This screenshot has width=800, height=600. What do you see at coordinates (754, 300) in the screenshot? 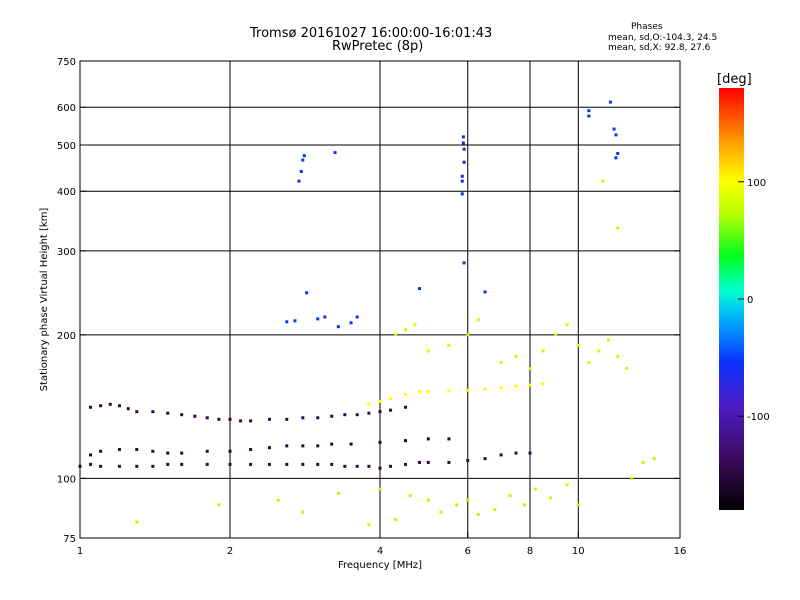
I see `colorbar-ticks: 100 0 -100` at bounding box center [754, 300].